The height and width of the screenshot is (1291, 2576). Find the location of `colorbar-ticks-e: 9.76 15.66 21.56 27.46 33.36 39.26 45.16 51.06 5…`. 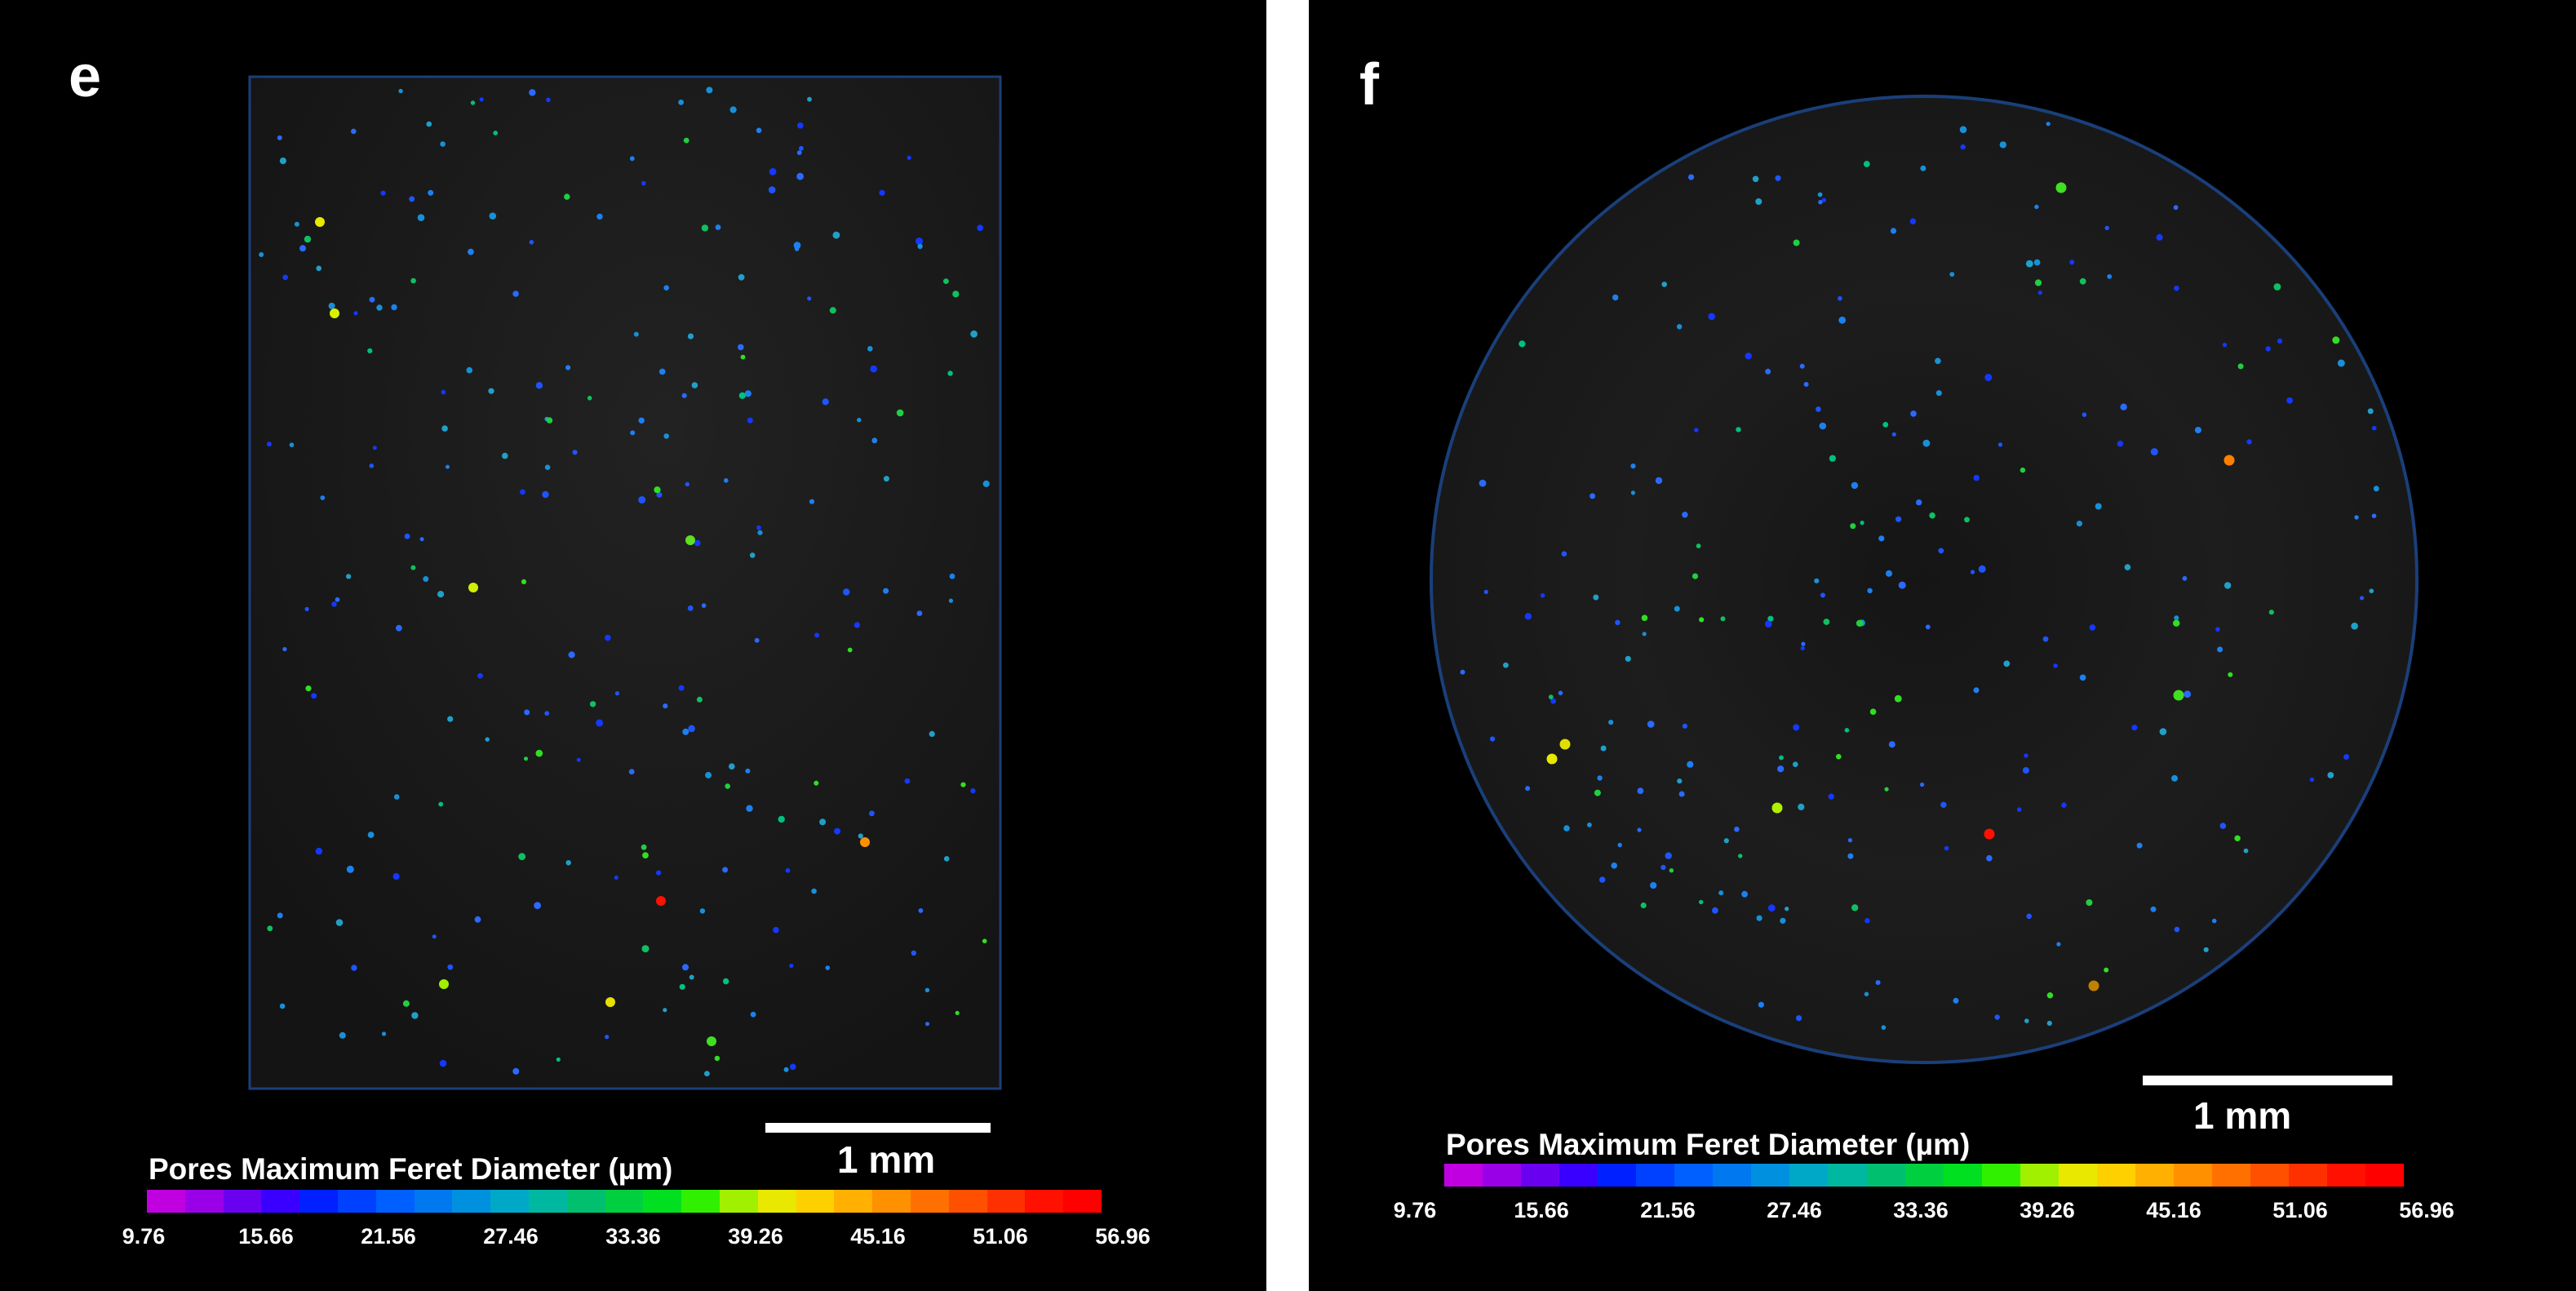

colorbar-ticks-e: 9.76 15.66 21.56 27.46 33.36 39.26 45.16 51.06 5… is located at coordinates (636, 1238).